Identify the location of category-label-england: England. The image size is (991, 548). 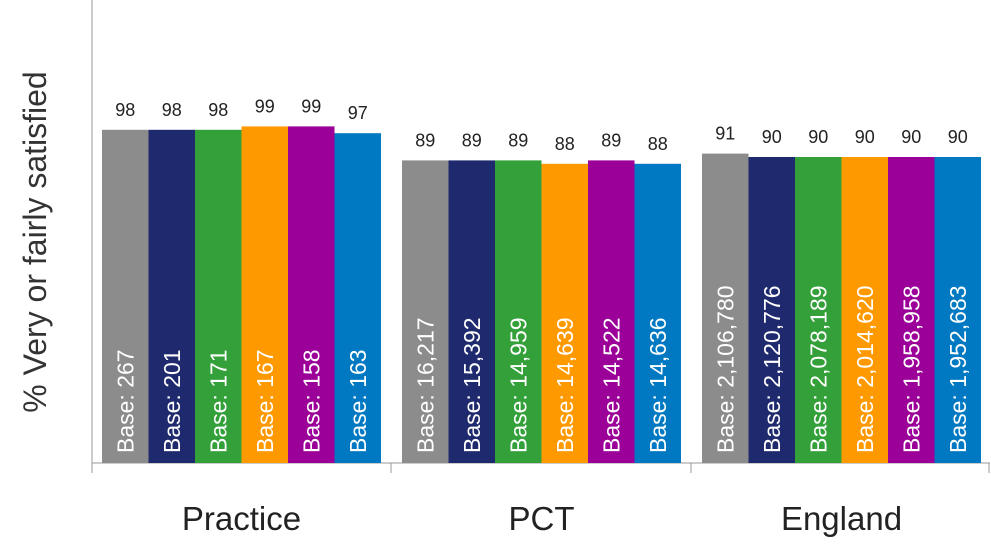
(841, 518).